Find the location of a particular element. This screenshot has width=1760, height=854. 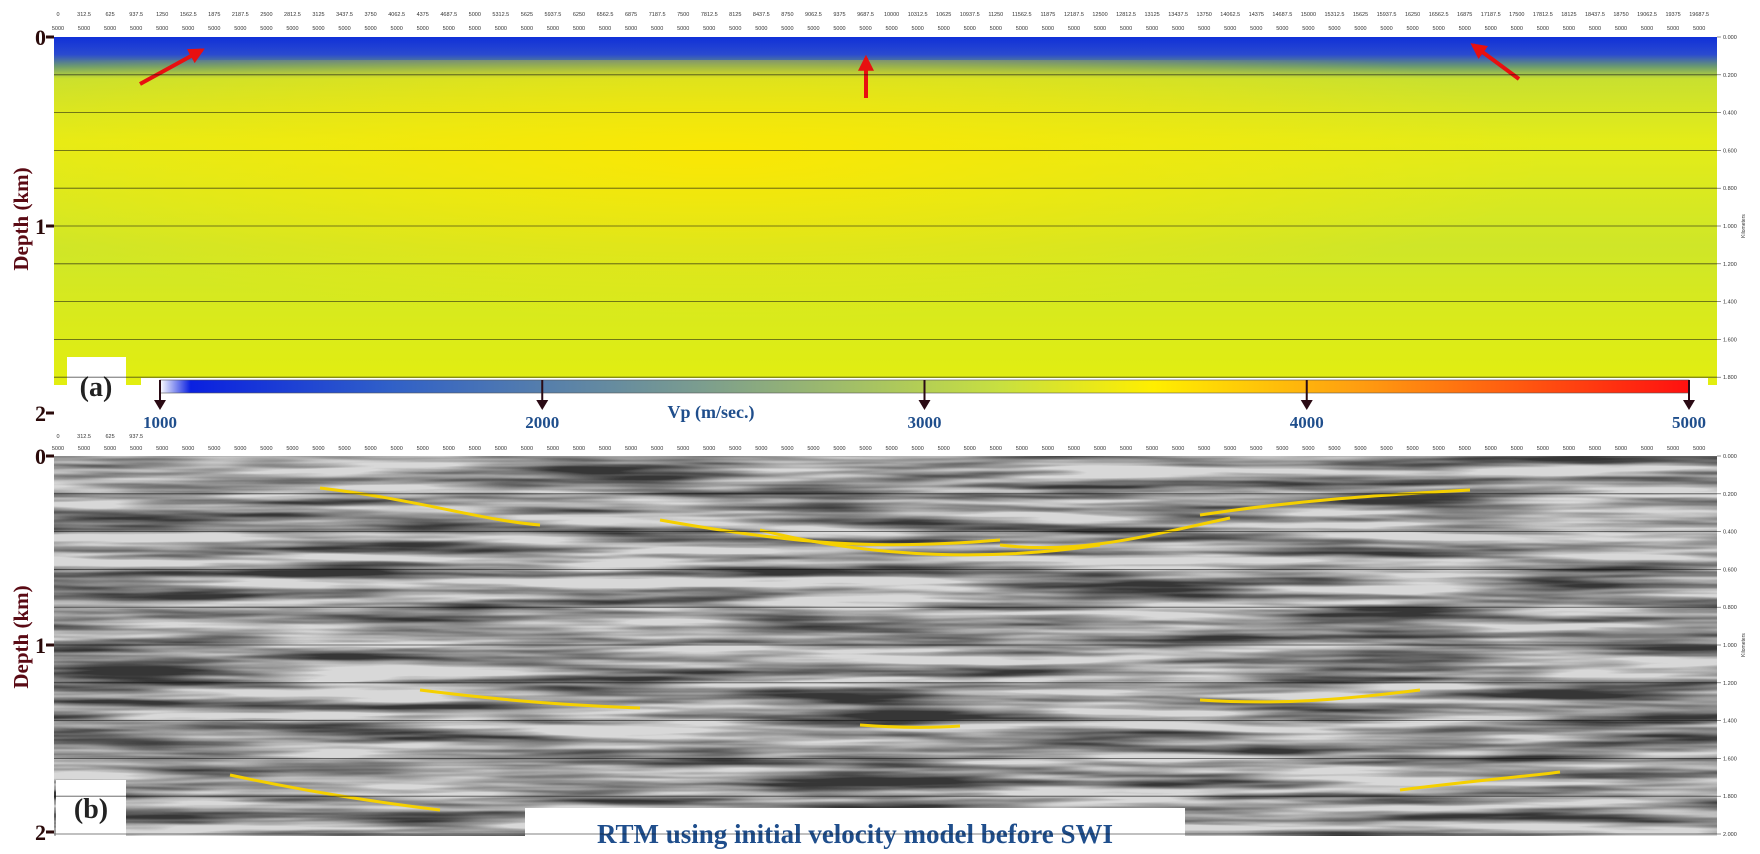

top-tick-label: 1875 is located at coordinates (214, 15).